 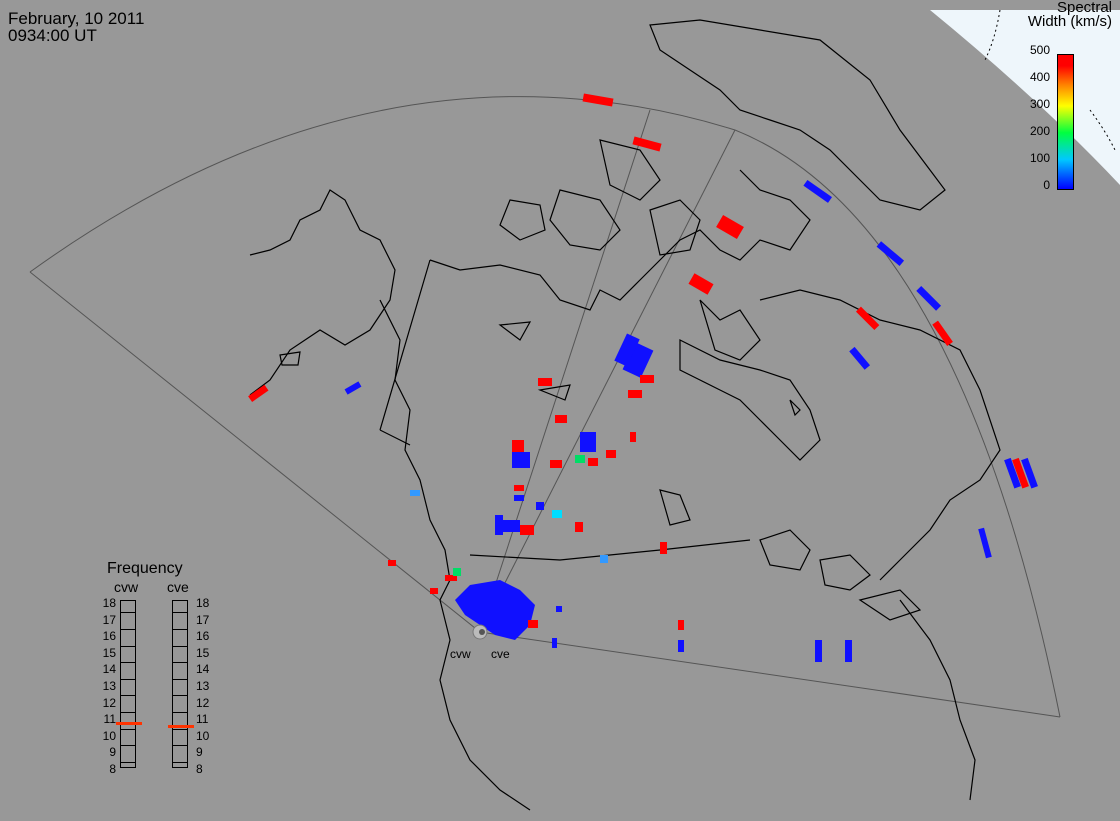 I want to click on frequency-tick-cve: 8, so click(x=199, y=769).